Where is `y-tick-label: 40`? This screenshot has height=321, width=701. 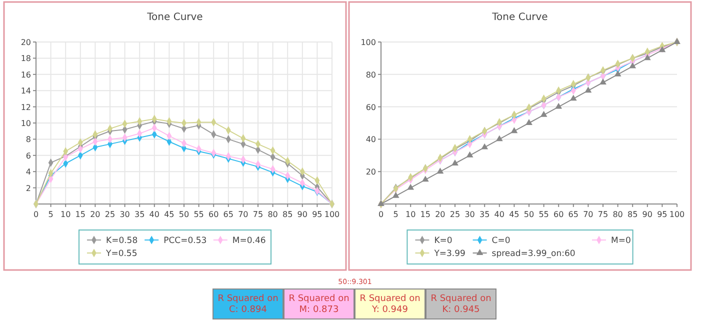
y-tick-label: 40 is located at coordinates (371, 139).